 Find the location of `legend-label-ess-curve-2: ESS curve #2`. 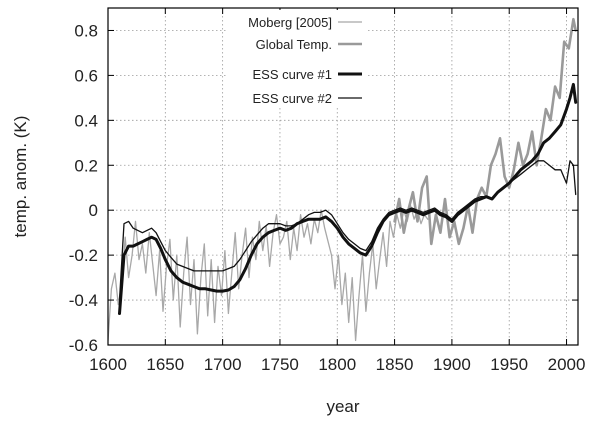

legend-label-ess-curve-2: ESS curve #2 is located at coordinates (293, 98).